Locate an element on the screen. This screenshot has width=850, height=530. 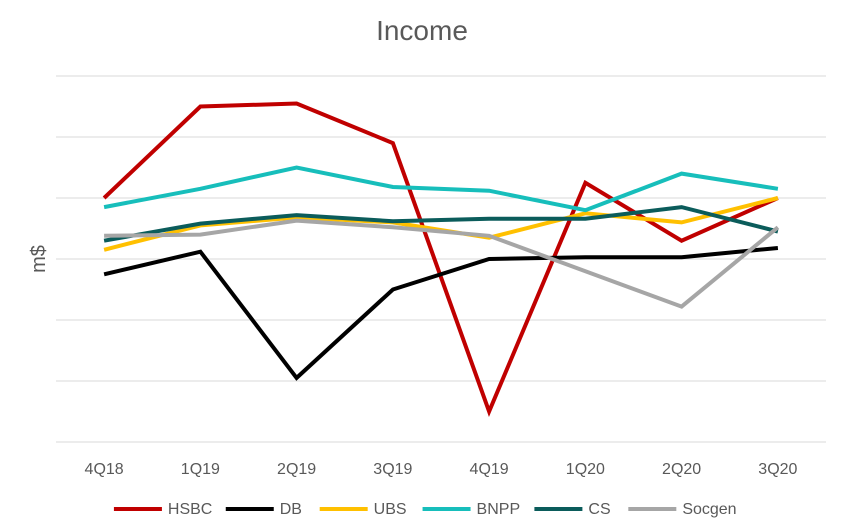
series-line-socgen is located at coordinates (442, 263).